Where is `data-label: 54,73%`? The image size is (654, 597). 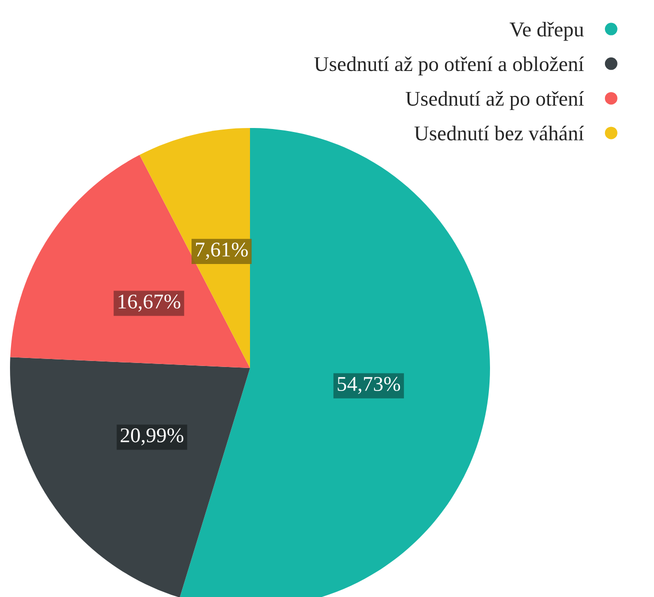
data-label: 54,73% is located at coordinates (369, 385).